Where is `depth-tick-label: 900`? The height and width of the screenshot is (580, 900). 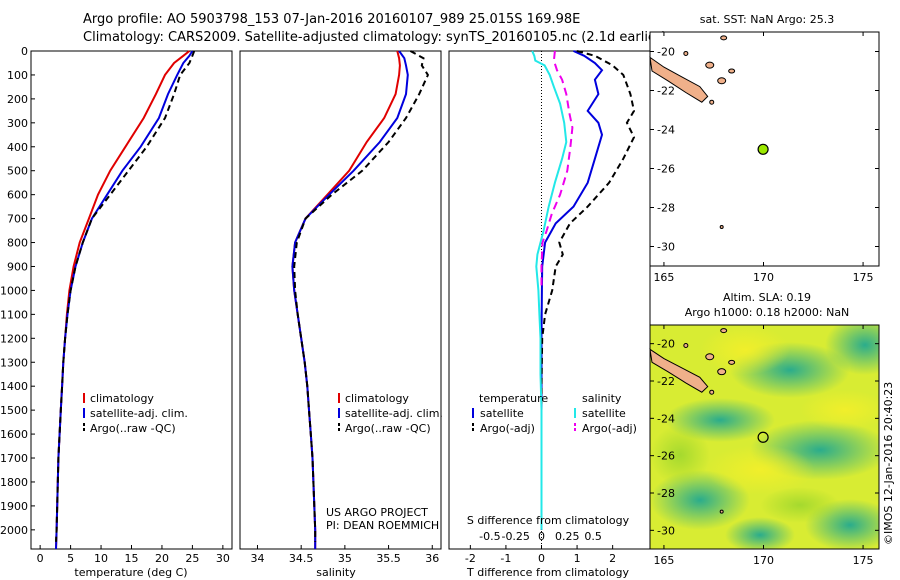 depth-tick-label: 900 is located at coordinates (17, 266).